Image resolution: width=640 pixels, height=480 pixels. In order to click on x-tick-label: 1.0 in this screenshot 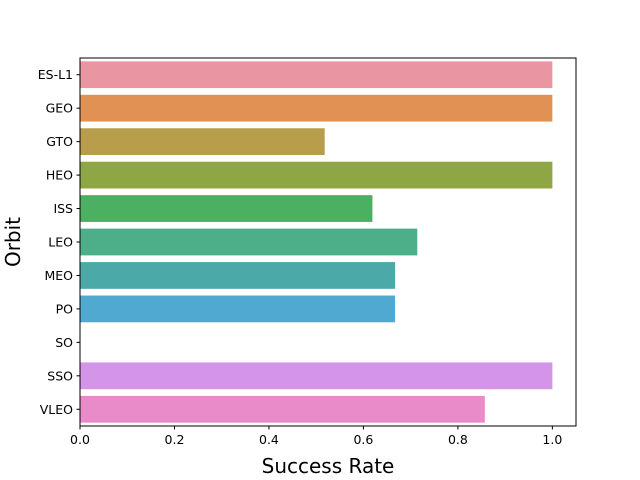, I will do `click(552, 439)`.